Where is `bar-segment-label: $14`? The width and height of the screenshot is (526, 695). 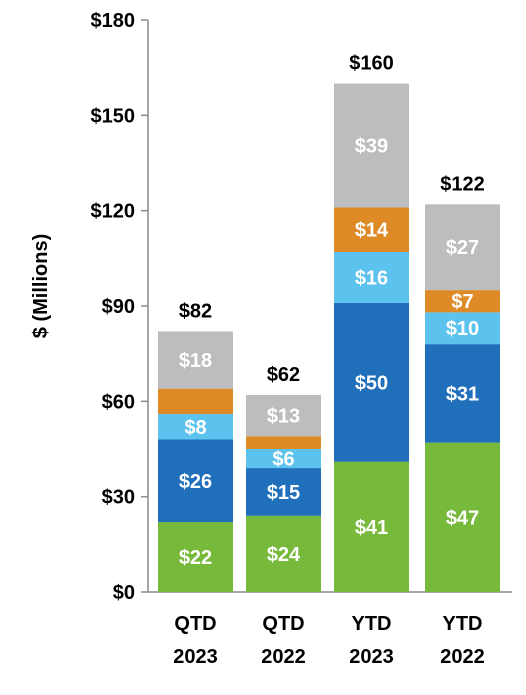 bar-segment-label: $14 is located at coordinates (372, 231).